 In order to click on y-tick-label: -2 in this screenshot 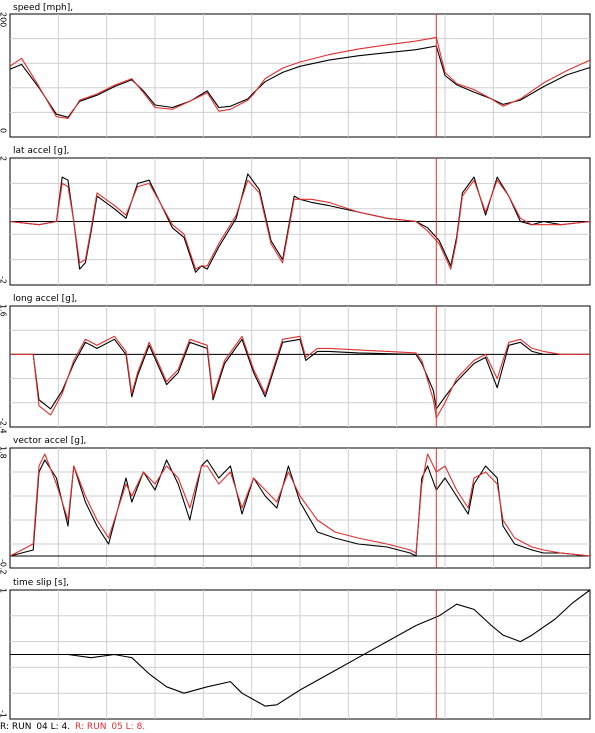, I will do `click(4, 280)`.